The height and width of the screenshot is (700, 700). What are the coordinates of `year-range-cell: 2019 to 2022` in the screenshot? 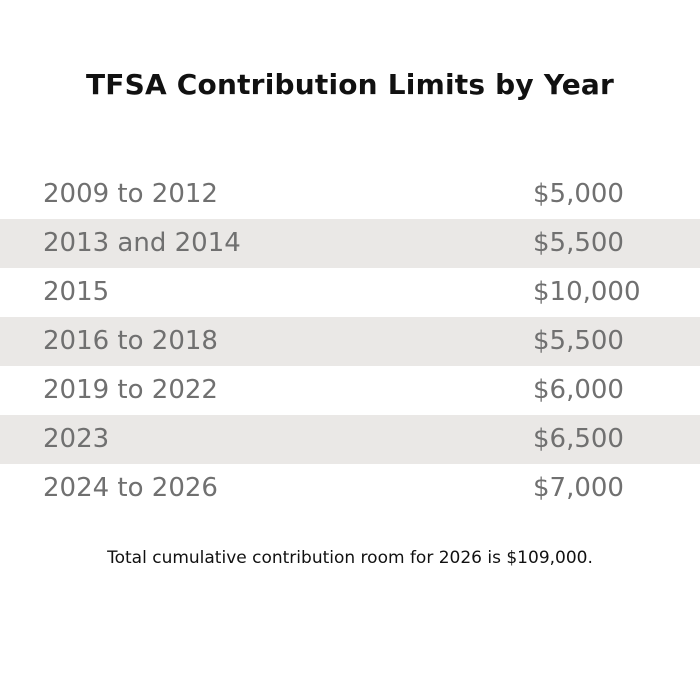 It's located at (130, 390).